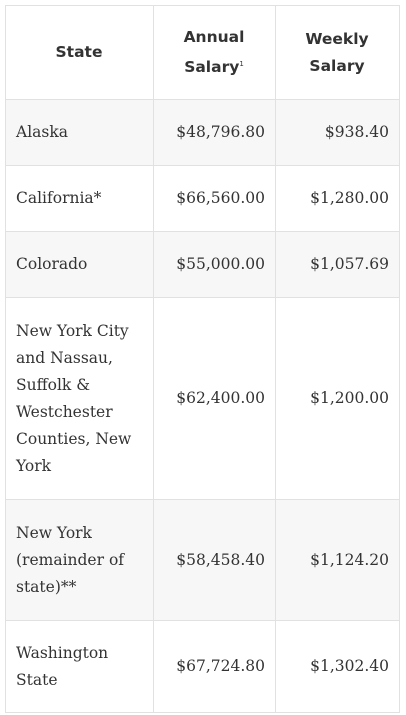  I want to click on annual-salary-cell: $48,796.80, so click(214, 132).